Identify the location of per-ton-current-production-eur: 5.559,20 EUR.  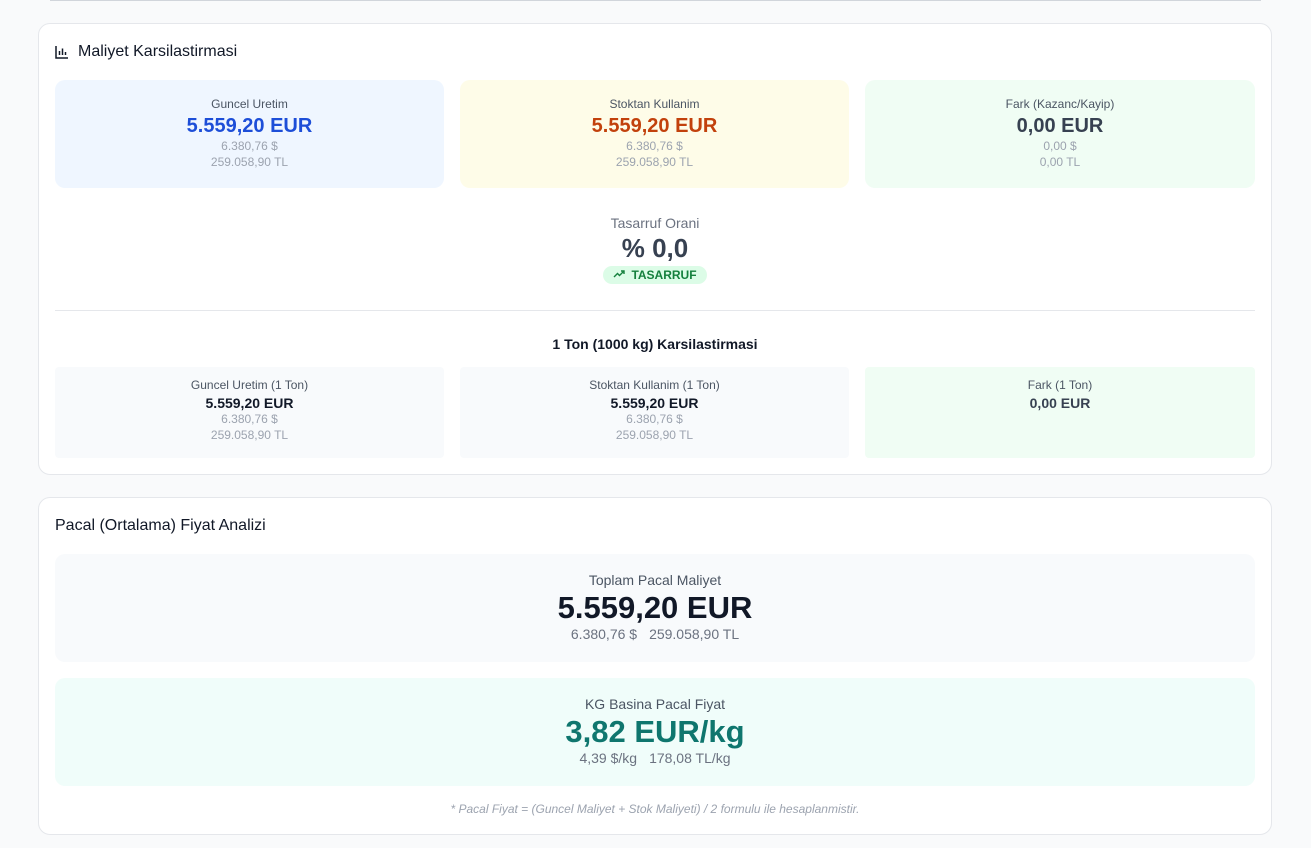
(249, 403).